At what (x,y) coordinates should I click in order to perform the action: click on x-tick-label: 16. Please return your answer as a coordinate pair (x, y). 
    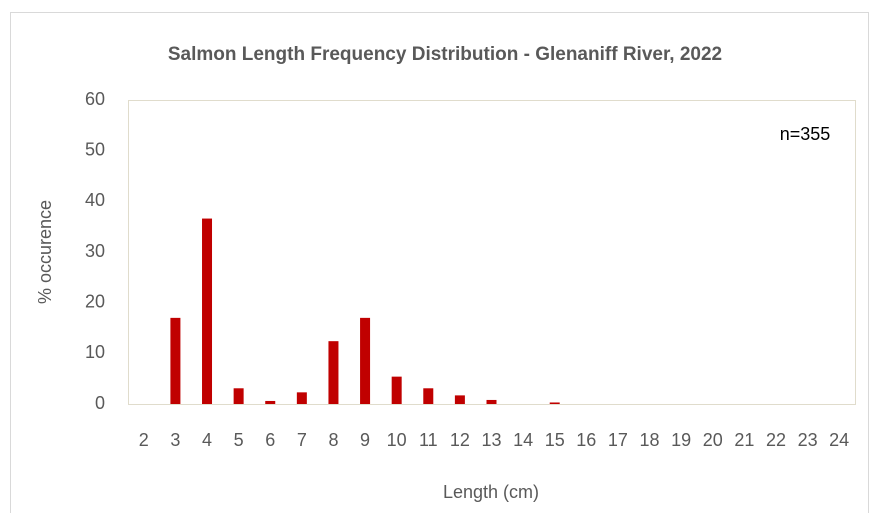
    Looking at the image, I should click on (586, 440).